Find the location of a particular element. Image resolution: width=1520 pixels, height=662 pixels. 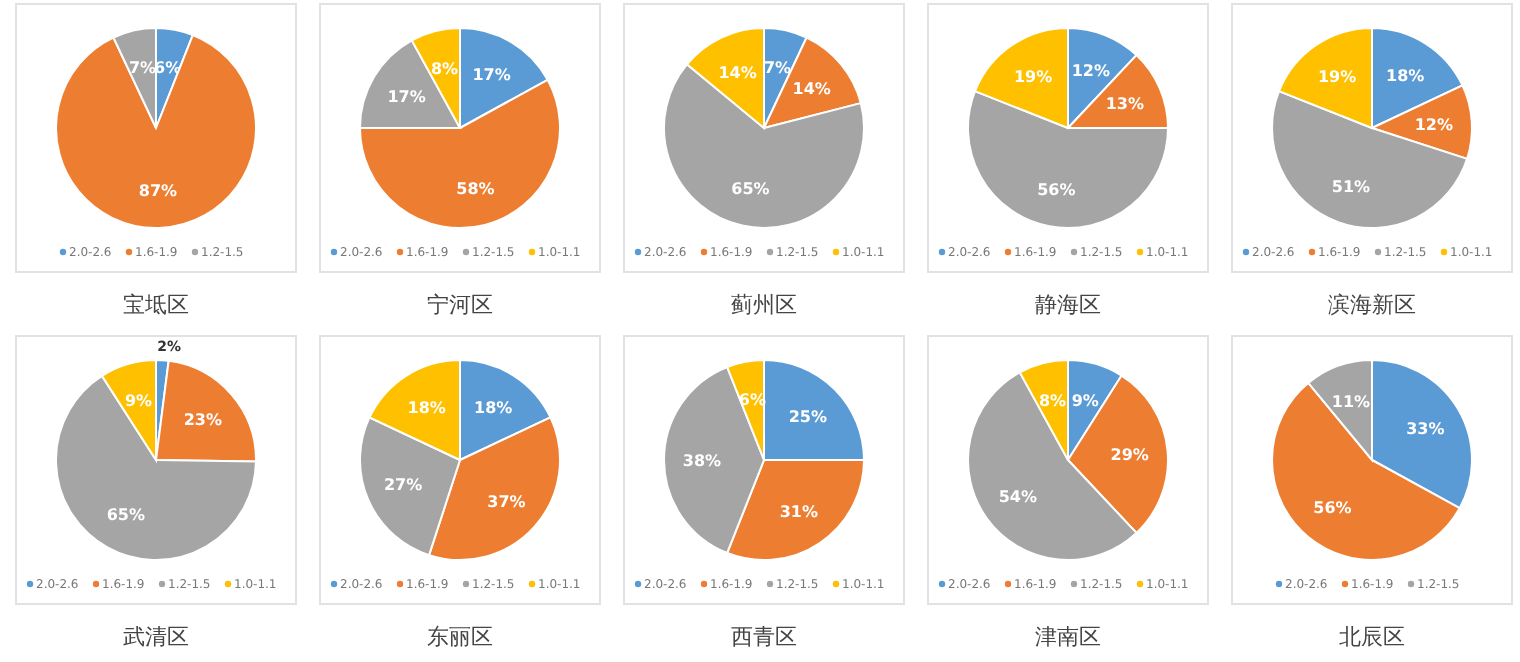

text: 武清区 is located at coordinates (156, 637).